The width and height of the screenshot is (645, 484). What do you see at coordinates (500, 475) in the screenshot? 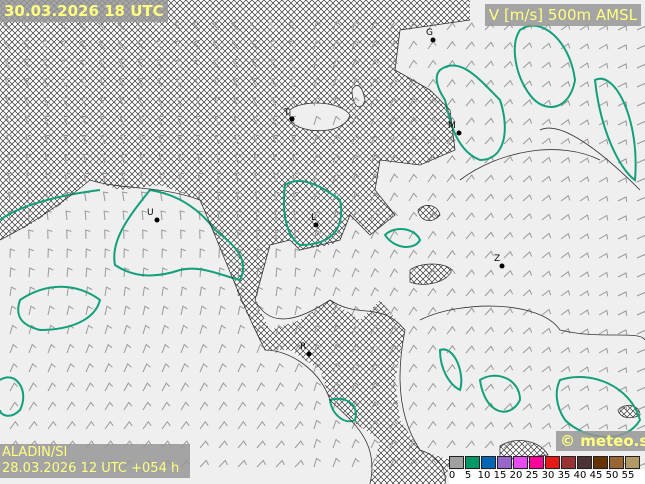
I see `legend-tick: 15` at bounding box center [500, 475].